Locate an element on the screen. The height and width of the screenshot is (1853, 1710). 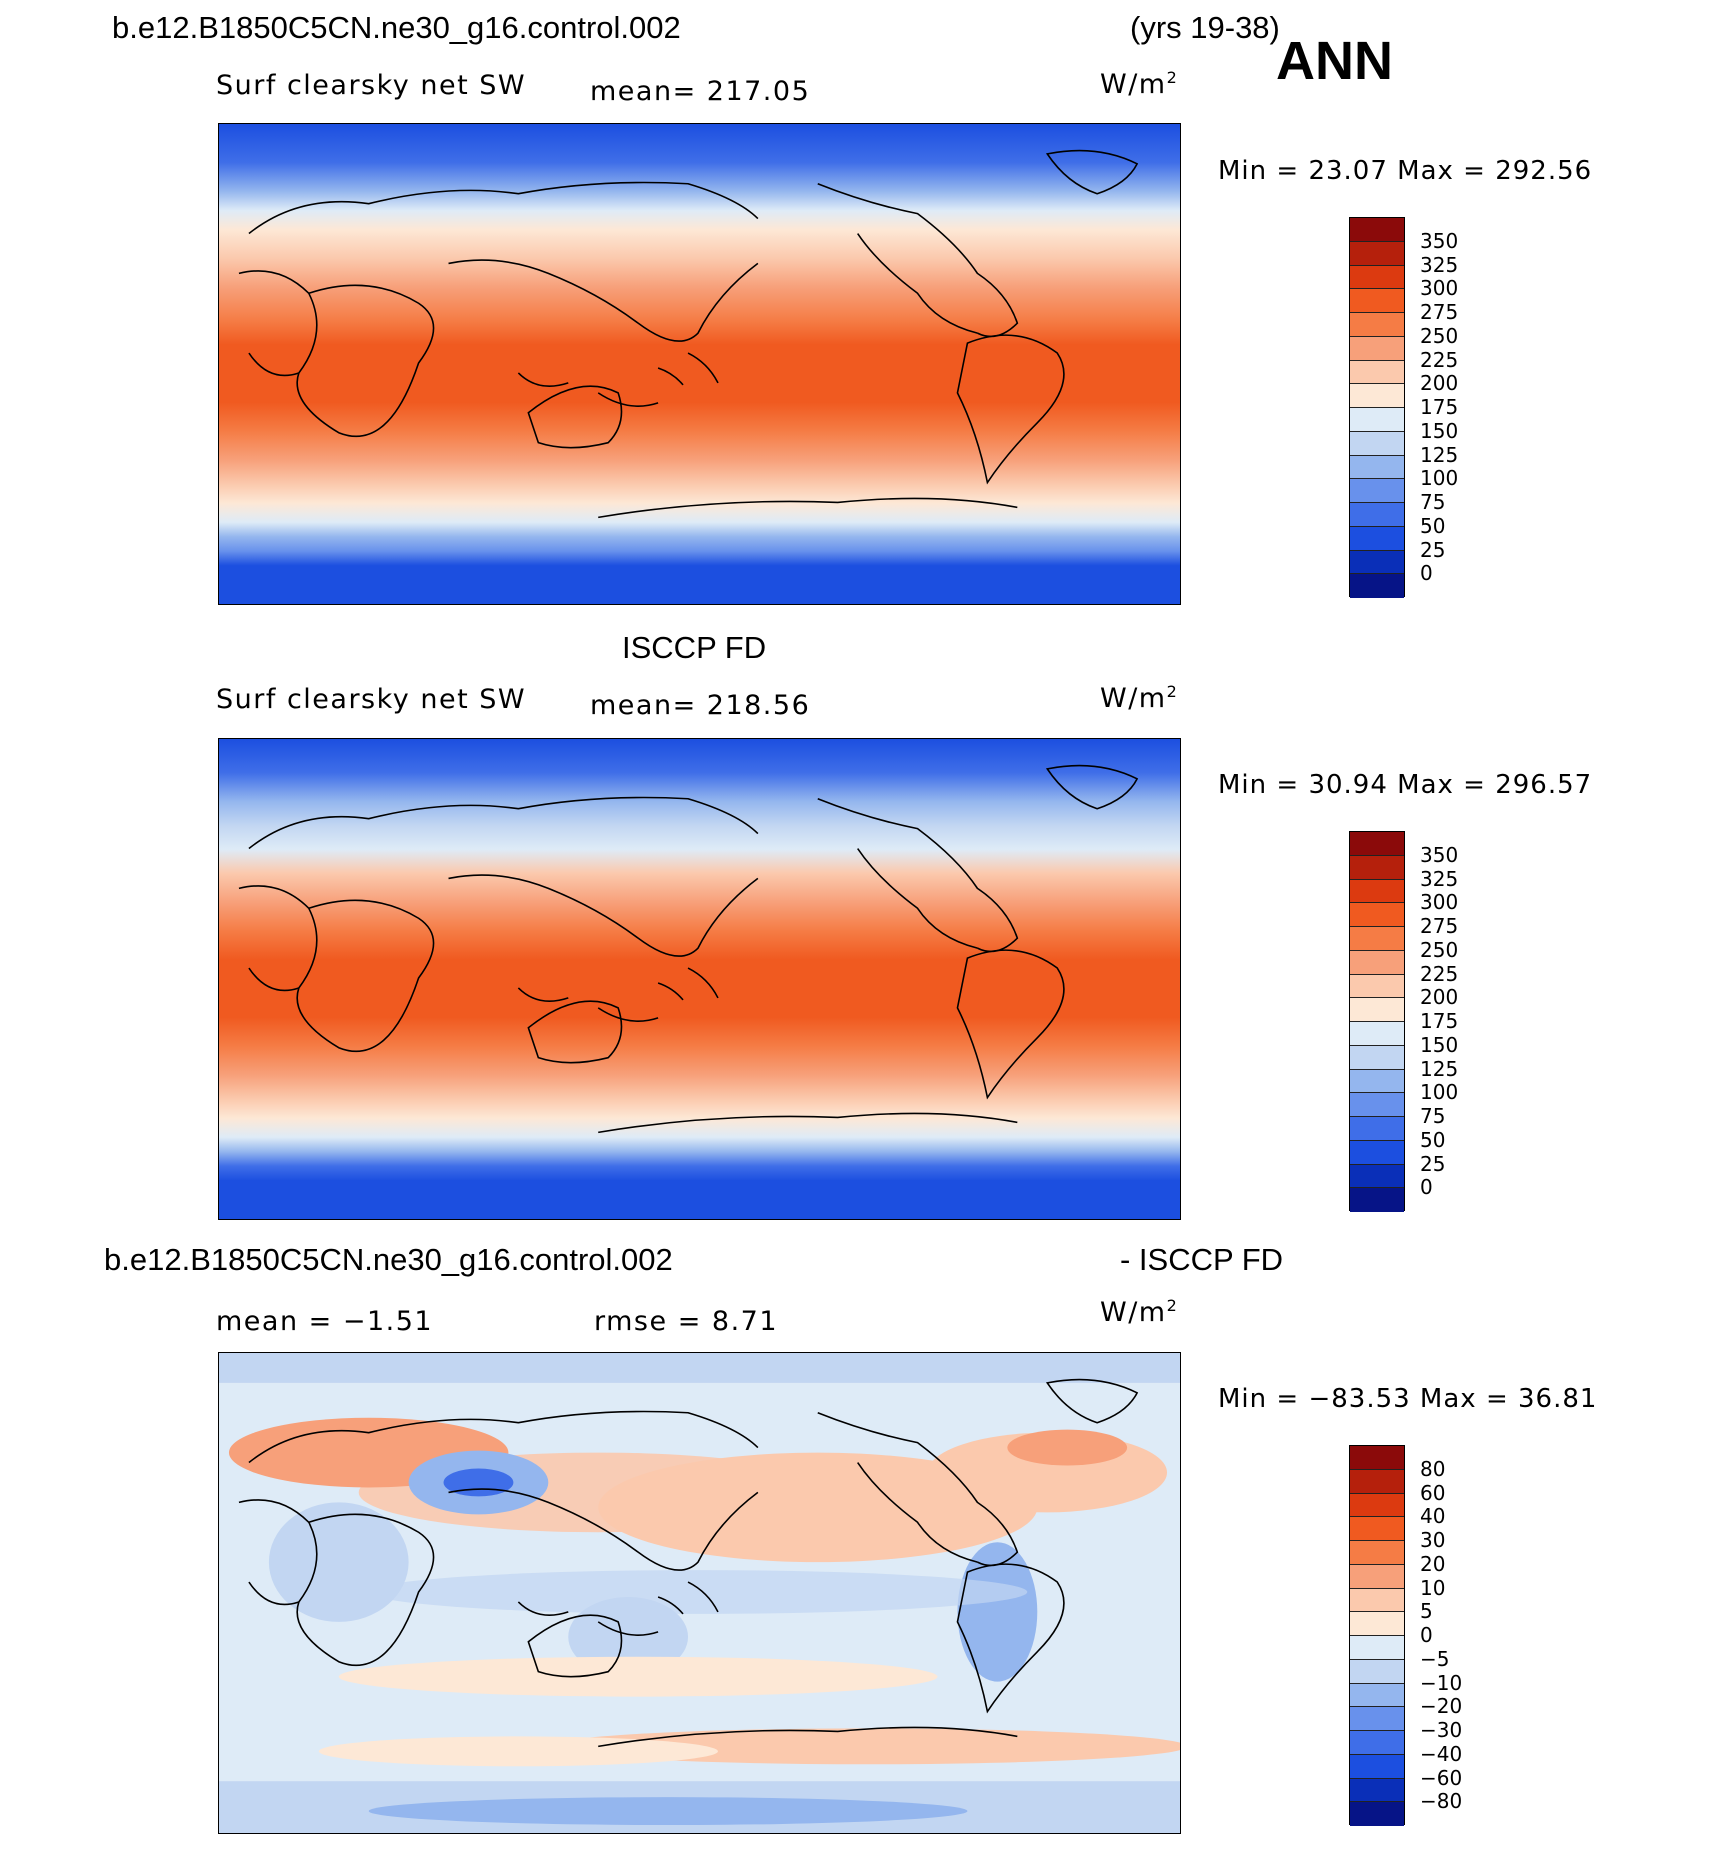
colorbar-tick-label: 80 is located at coordinates (1433, 1468).